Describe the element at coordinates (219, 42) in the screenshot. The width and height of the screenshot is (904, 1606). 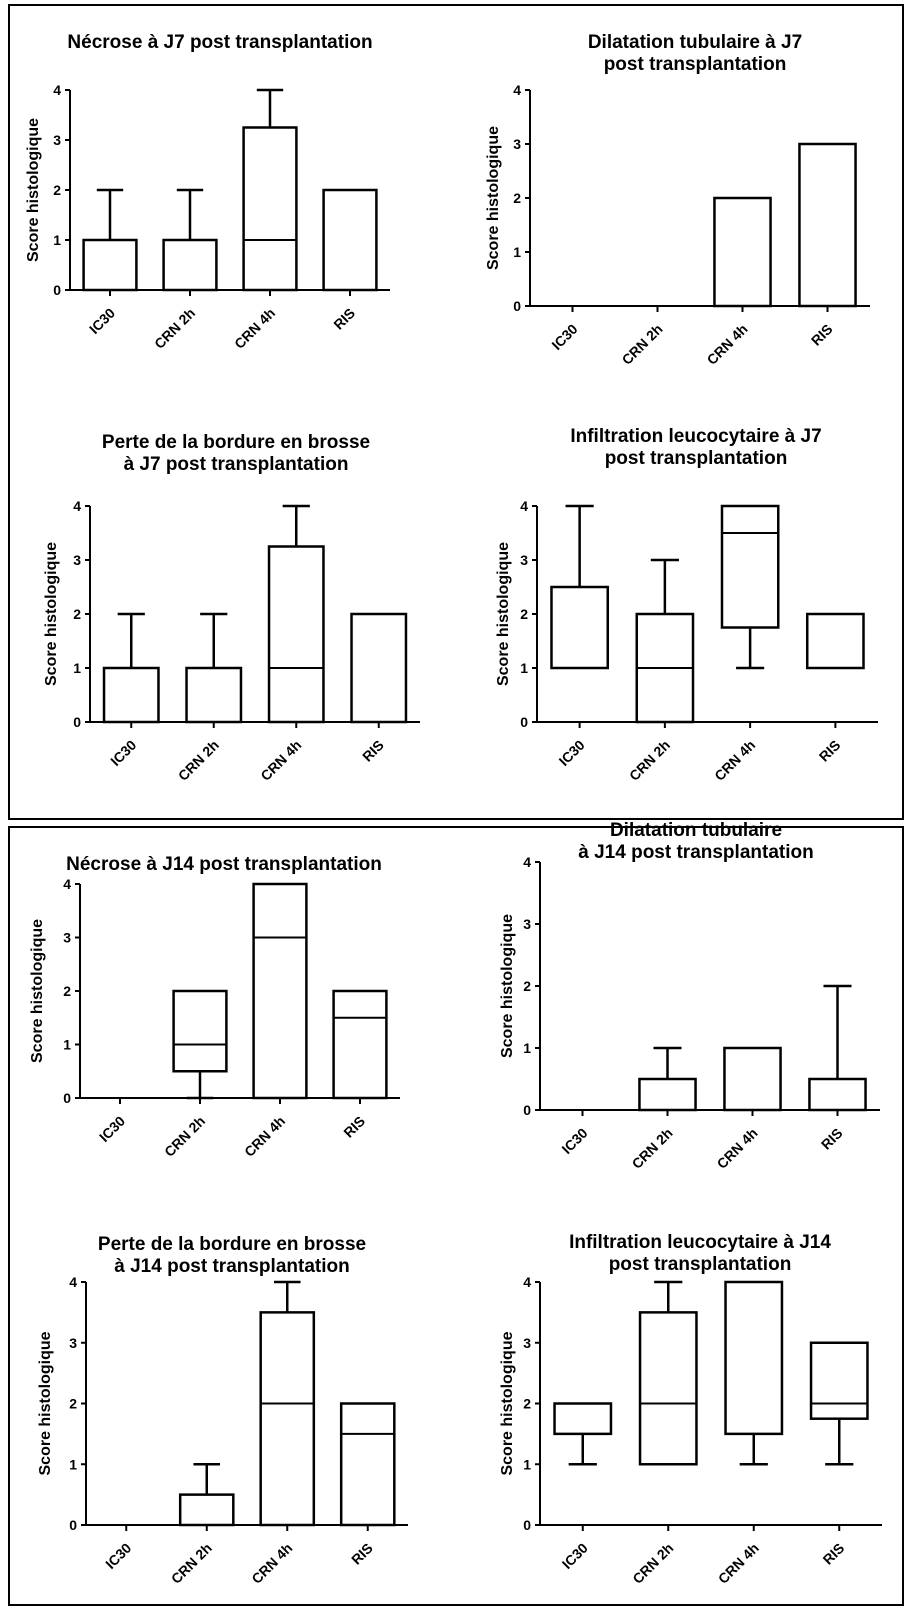
I see `chart-title: Nécrose à J7 post transplantation` at that location.